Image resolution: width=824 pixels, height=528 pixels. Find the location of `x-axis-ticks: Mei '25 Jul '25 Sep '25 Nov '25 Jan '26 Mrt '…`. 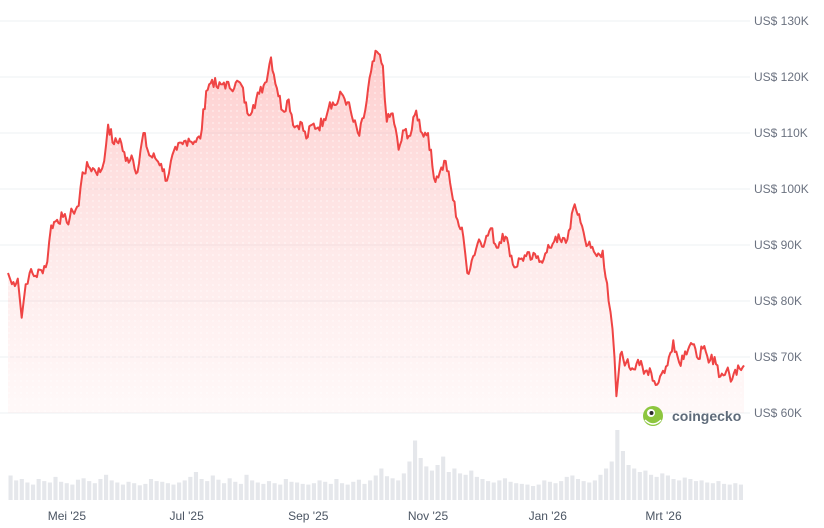

x-axis-ticks: Mei '25 Jul '25 Sep '25 Nov '25 Jan '26 Mrt '… is located at coordinates (365, 516).